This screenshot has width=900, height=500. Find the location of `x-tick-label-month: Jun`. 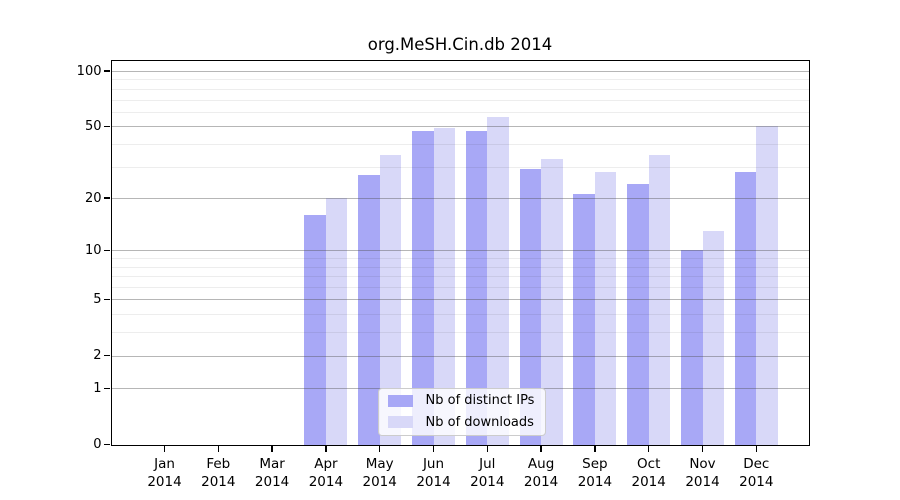

x-tick-label-month: Jun is located at coordinates (433, 463).